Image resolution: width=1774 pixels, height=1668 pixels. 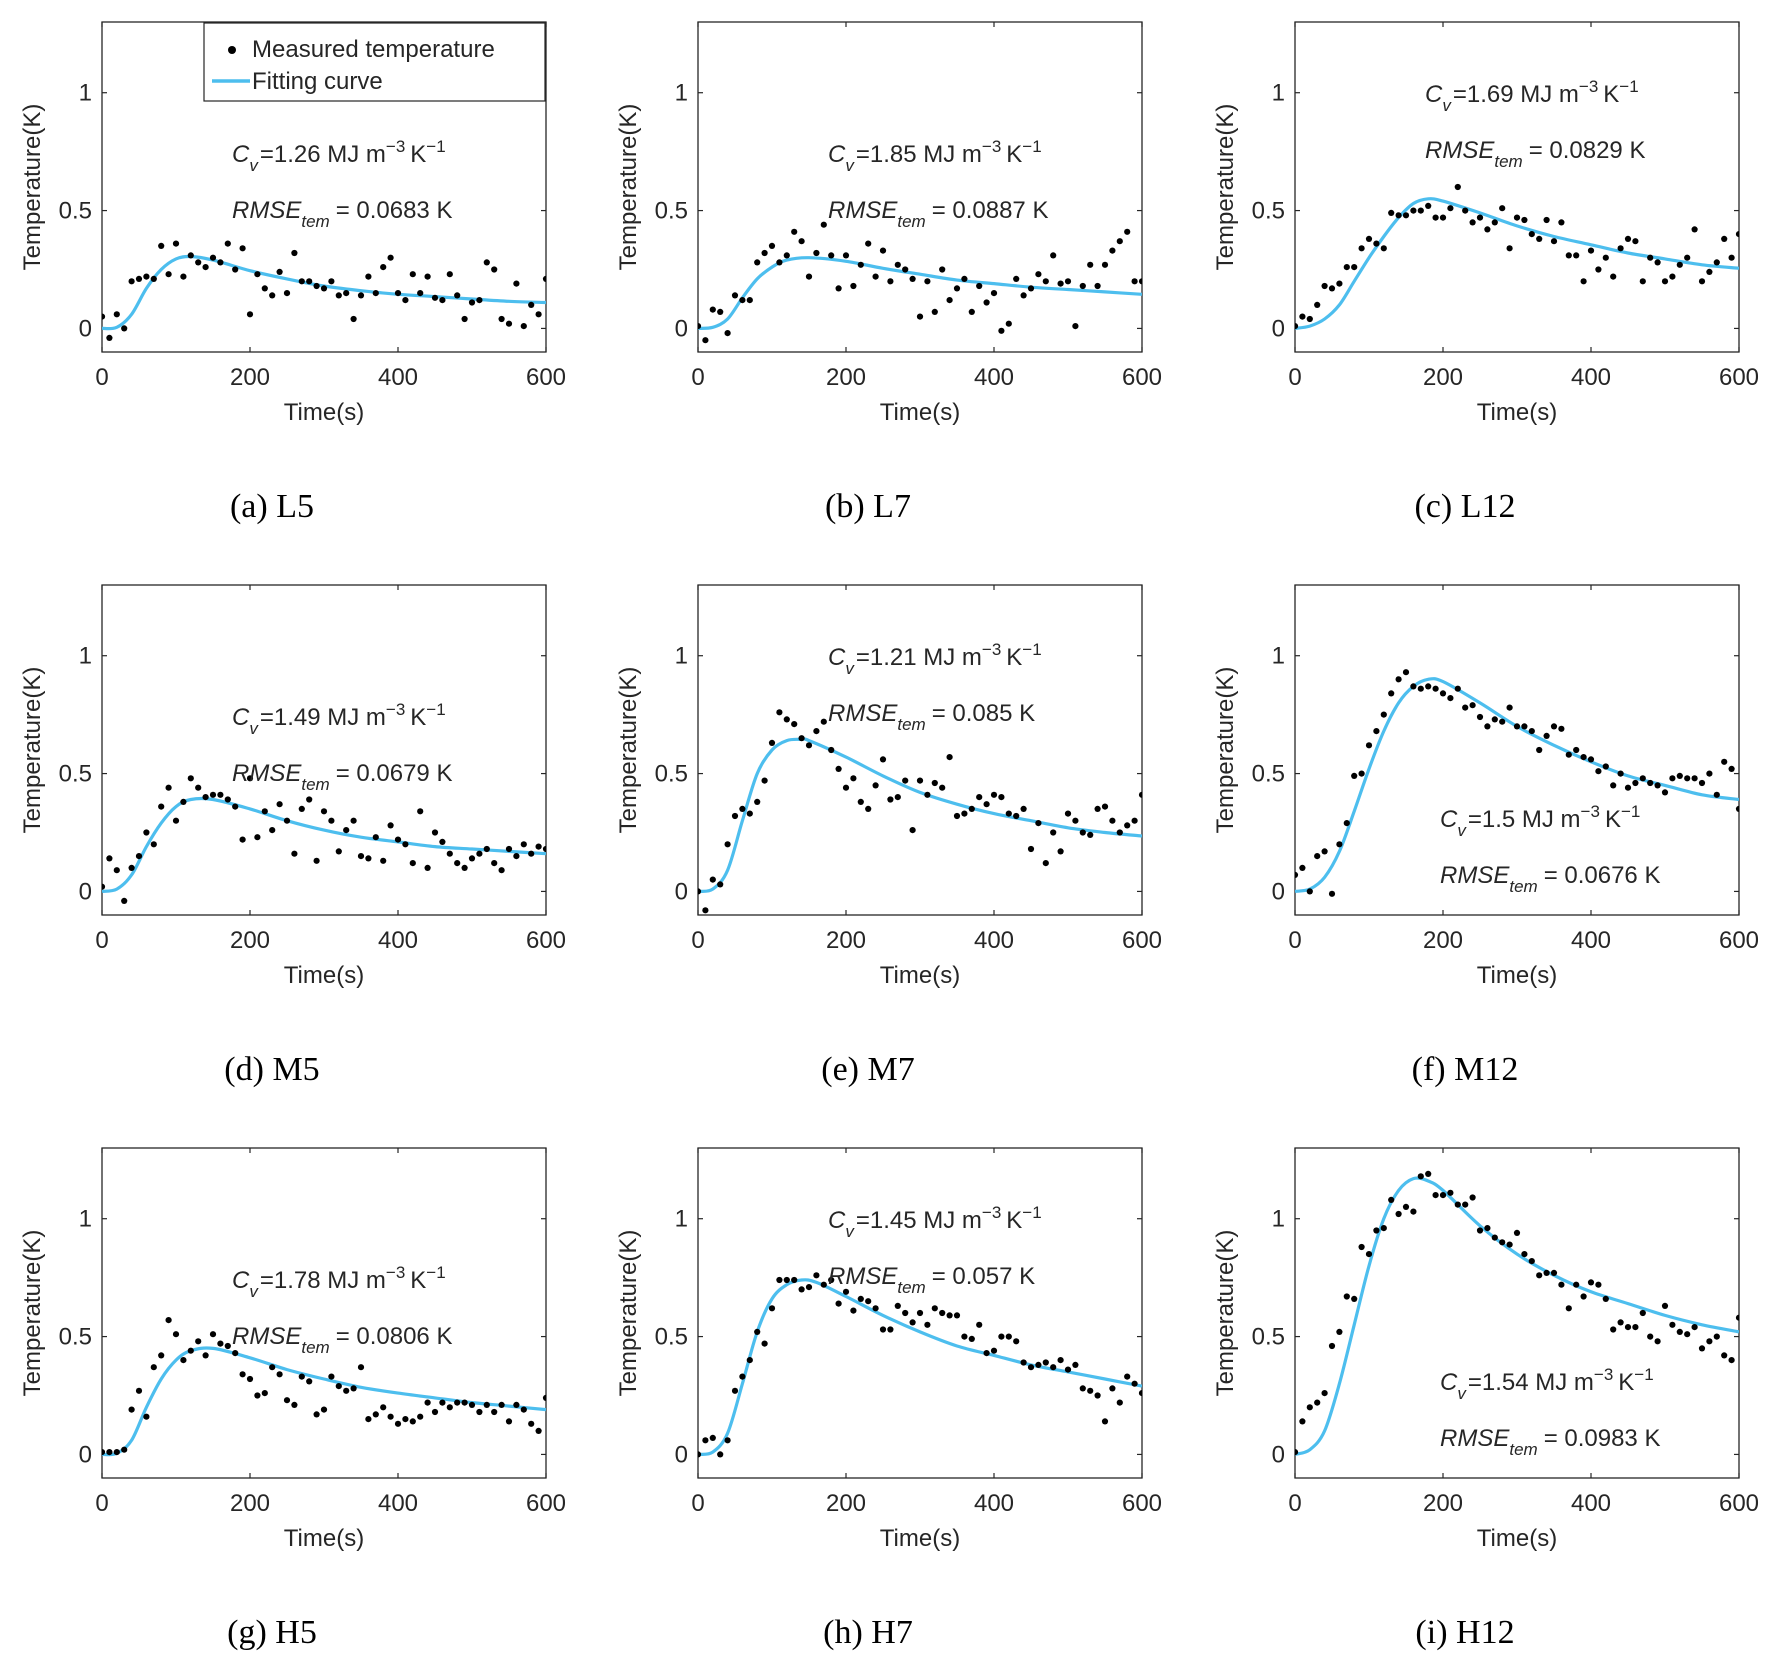 I want to click on y-axis-label: Temperature(K), so click(x=628, y=187).